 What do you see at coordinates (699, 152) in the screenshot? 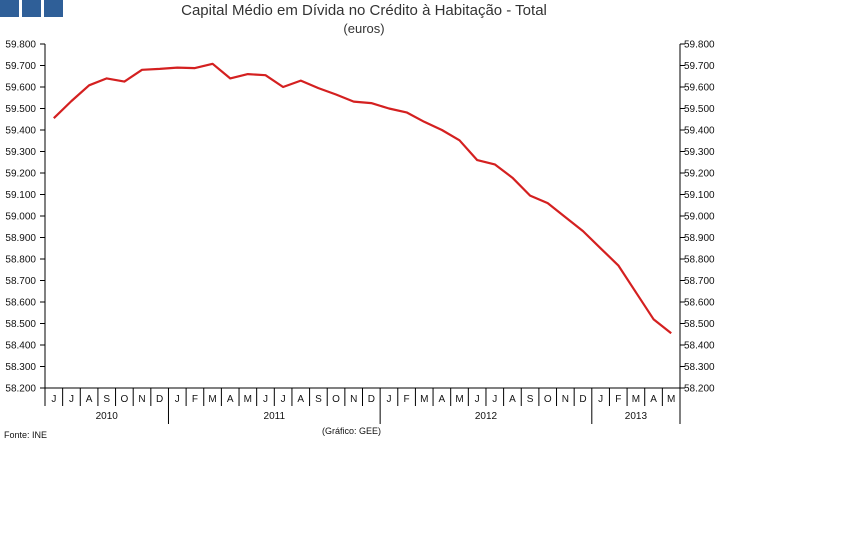
I see `y-tick-label-right: 59.300` at bounding box center [699, 152].